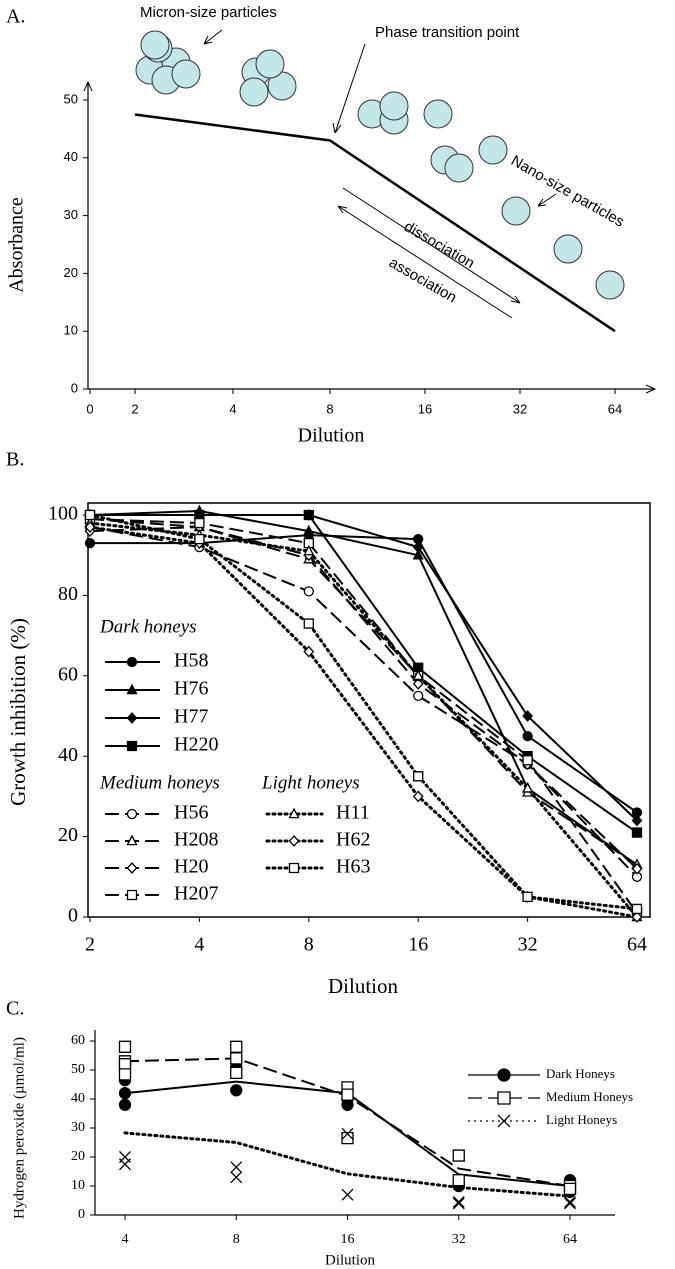 The width and height of the screenshot is (675, 1269). Describe the element at coordinates (191, 717) in the screenshot. I see `legend-label: H77` at that location.